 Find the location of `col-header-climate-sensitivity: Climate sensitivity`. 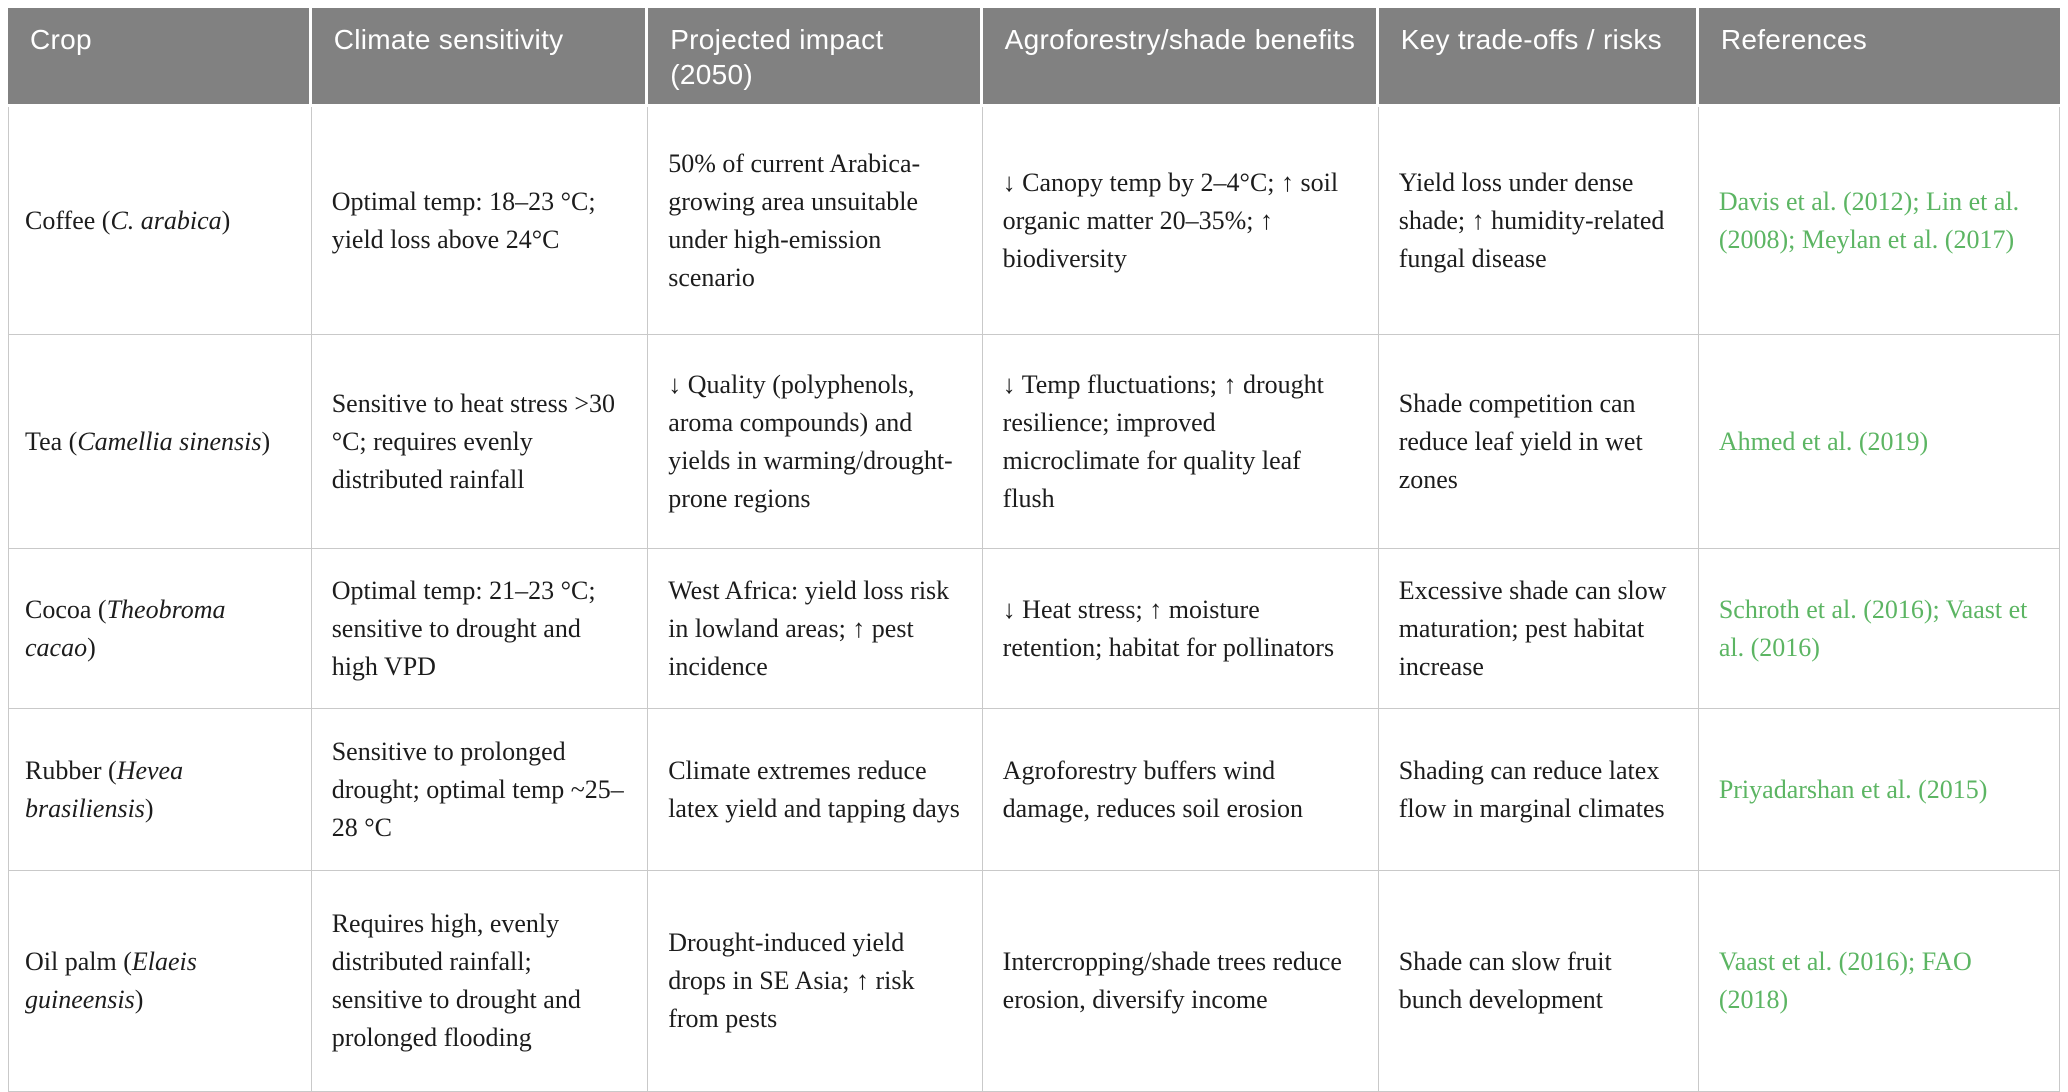

col-header-climate-sensitivity: Climate sensitivity is located at coordinates (480, 57).